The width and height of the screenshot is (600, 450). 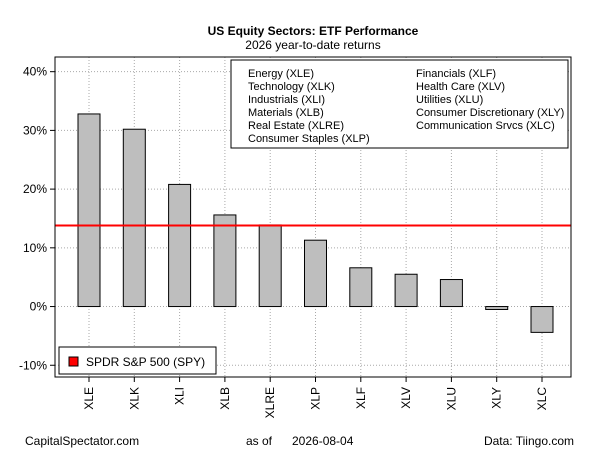 What do you see at coordinates (225, 261) in the screenshot?
I see `bar-xlb` at bounding box center [225, 261].